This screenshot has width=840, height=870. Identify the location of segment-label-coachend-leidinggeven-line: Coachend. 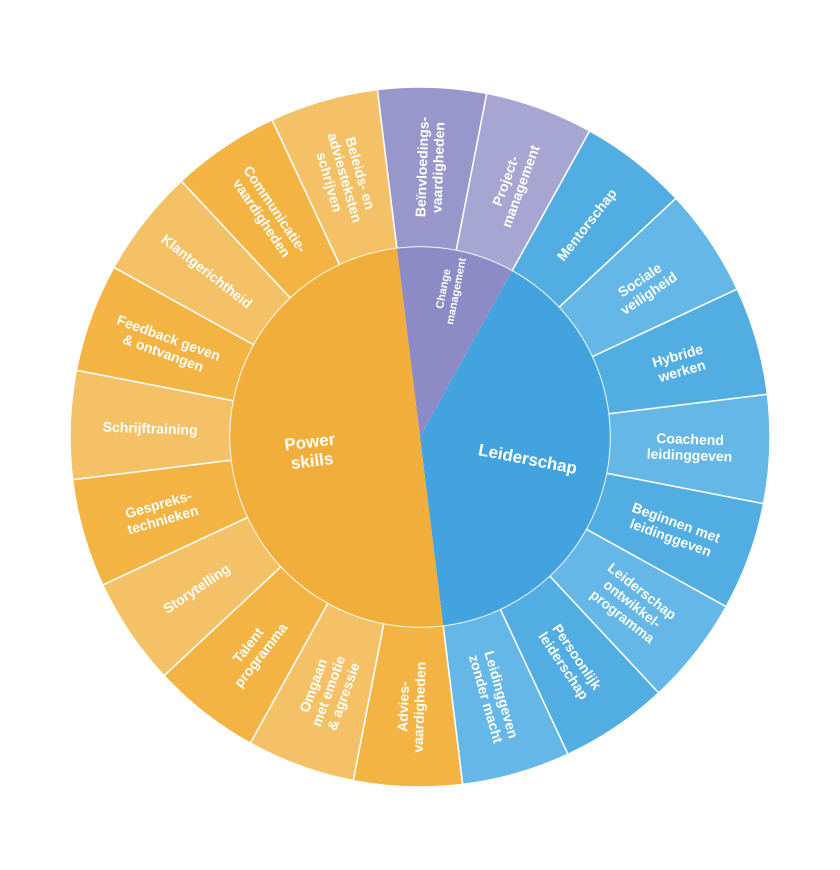
(690, 439).